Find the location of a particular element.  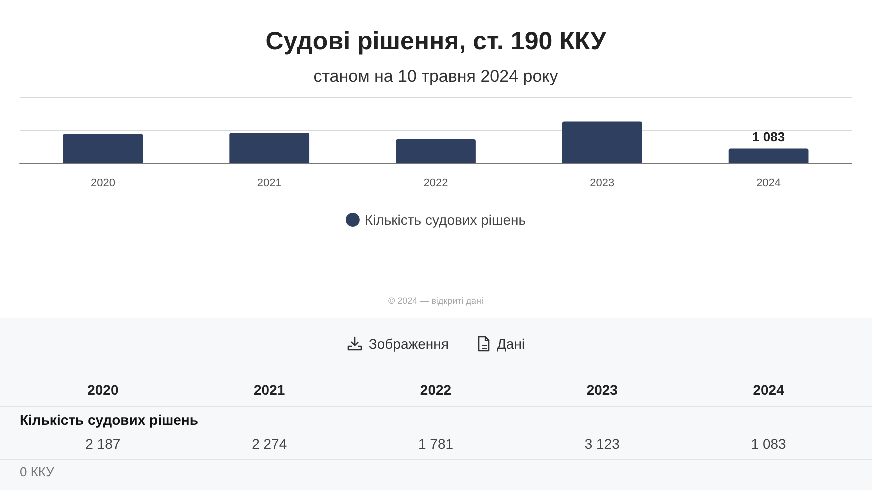

text: Дані is located at coordinates (511, 344).